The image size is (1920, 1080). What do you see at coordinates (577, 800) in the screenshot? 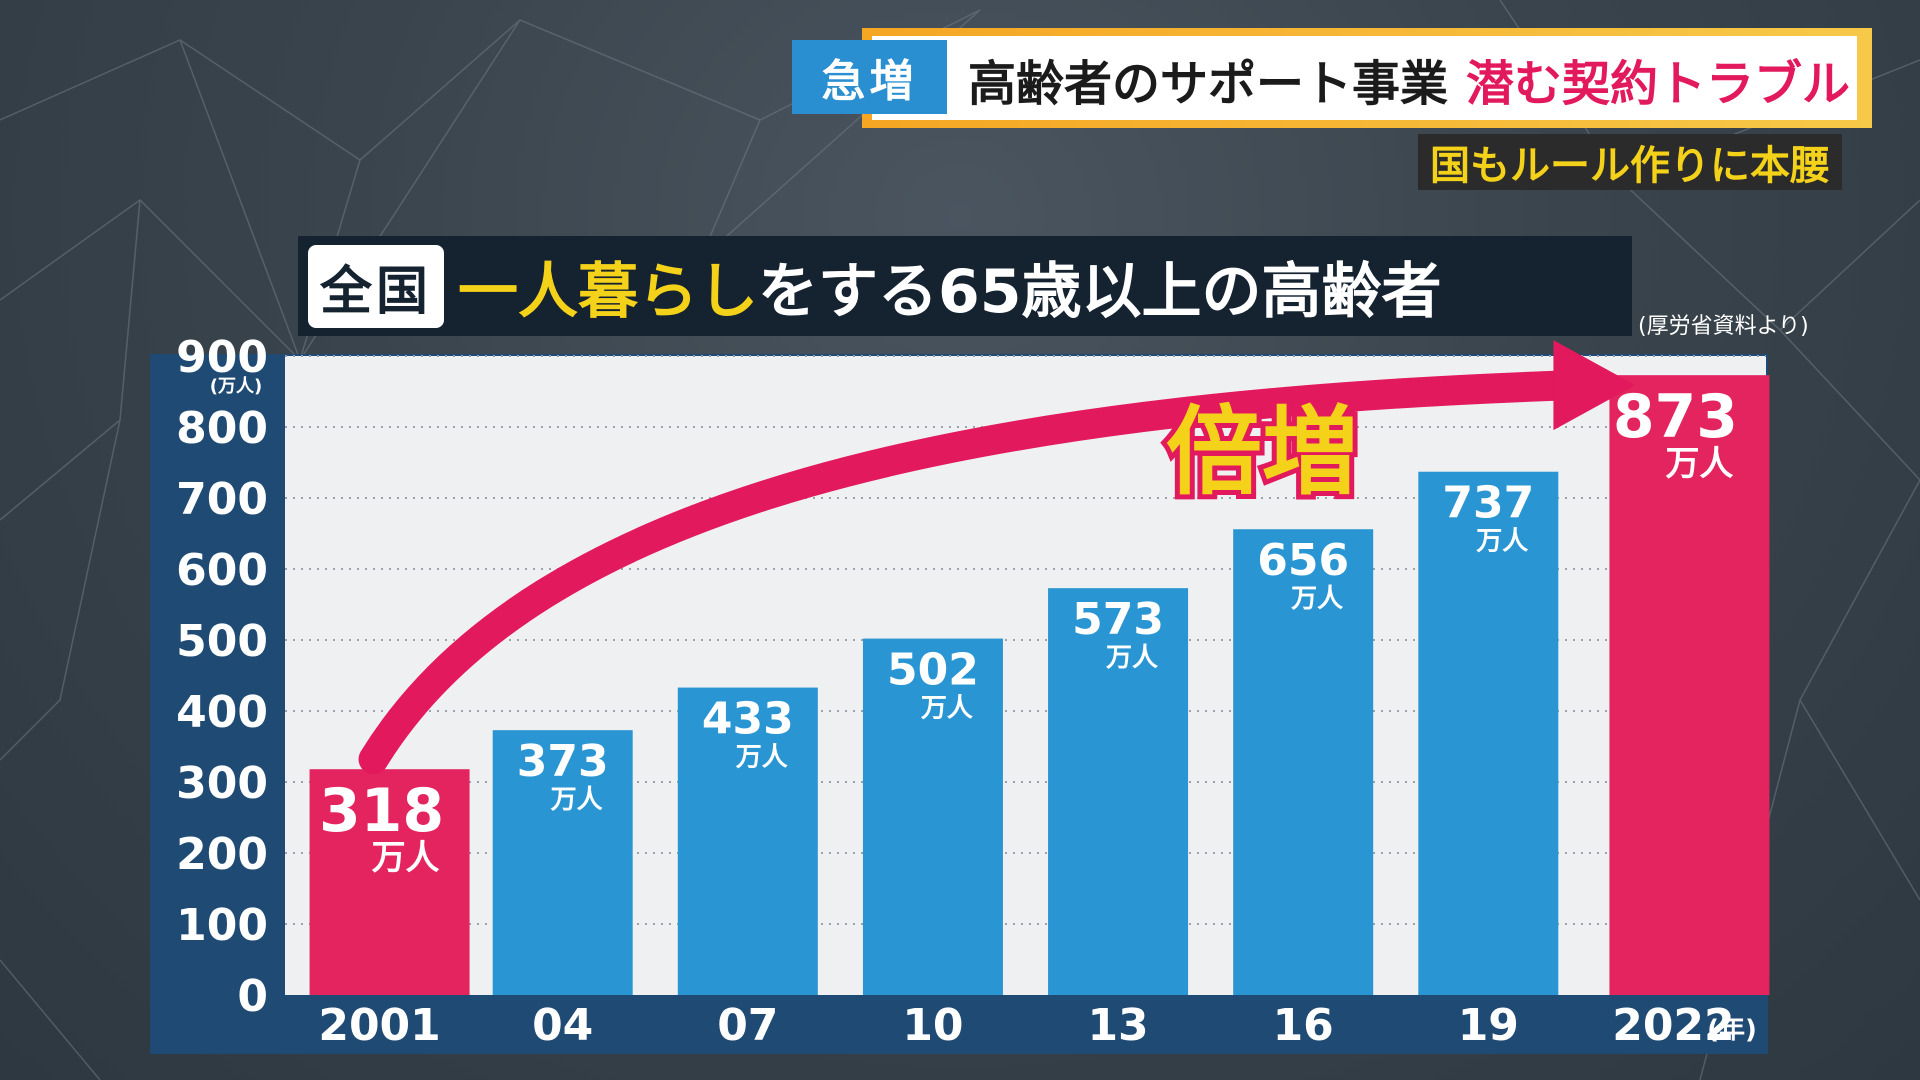
I see `value-unit-04: 万人` at bounding box center [577, 800].